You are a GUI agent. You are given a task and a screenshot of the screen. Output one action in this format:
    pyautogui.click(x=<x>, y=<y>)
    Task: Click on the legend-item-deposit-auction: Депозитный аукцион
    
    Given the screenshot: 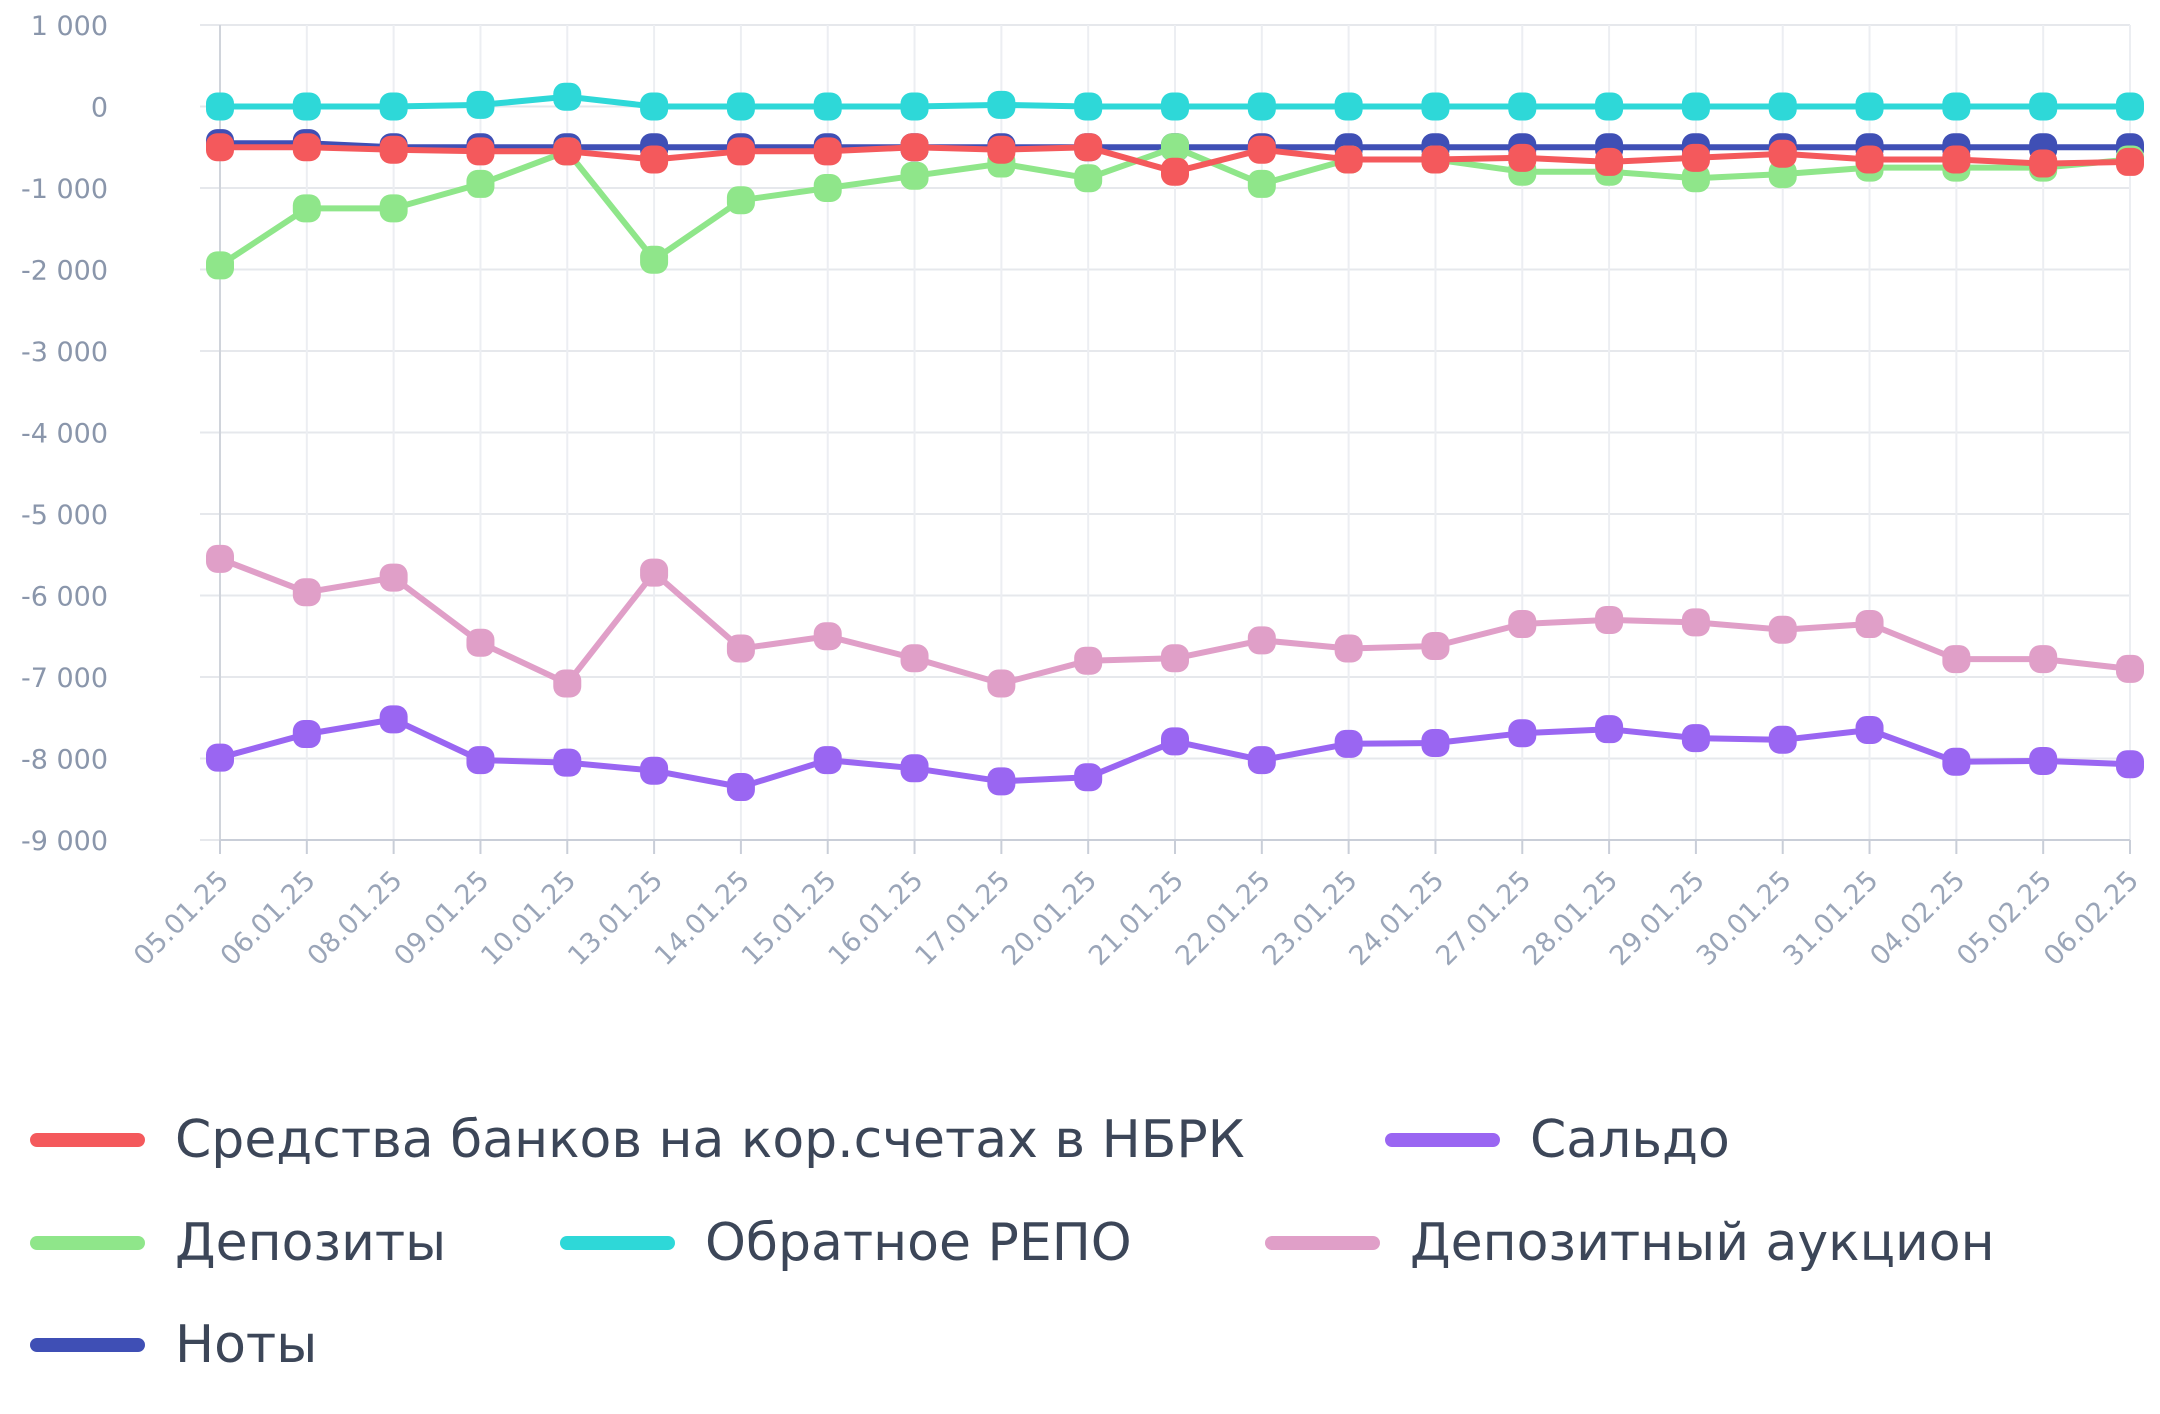 What is the action you would take?
    pyautogui.click(x=1630, y=1243)
    